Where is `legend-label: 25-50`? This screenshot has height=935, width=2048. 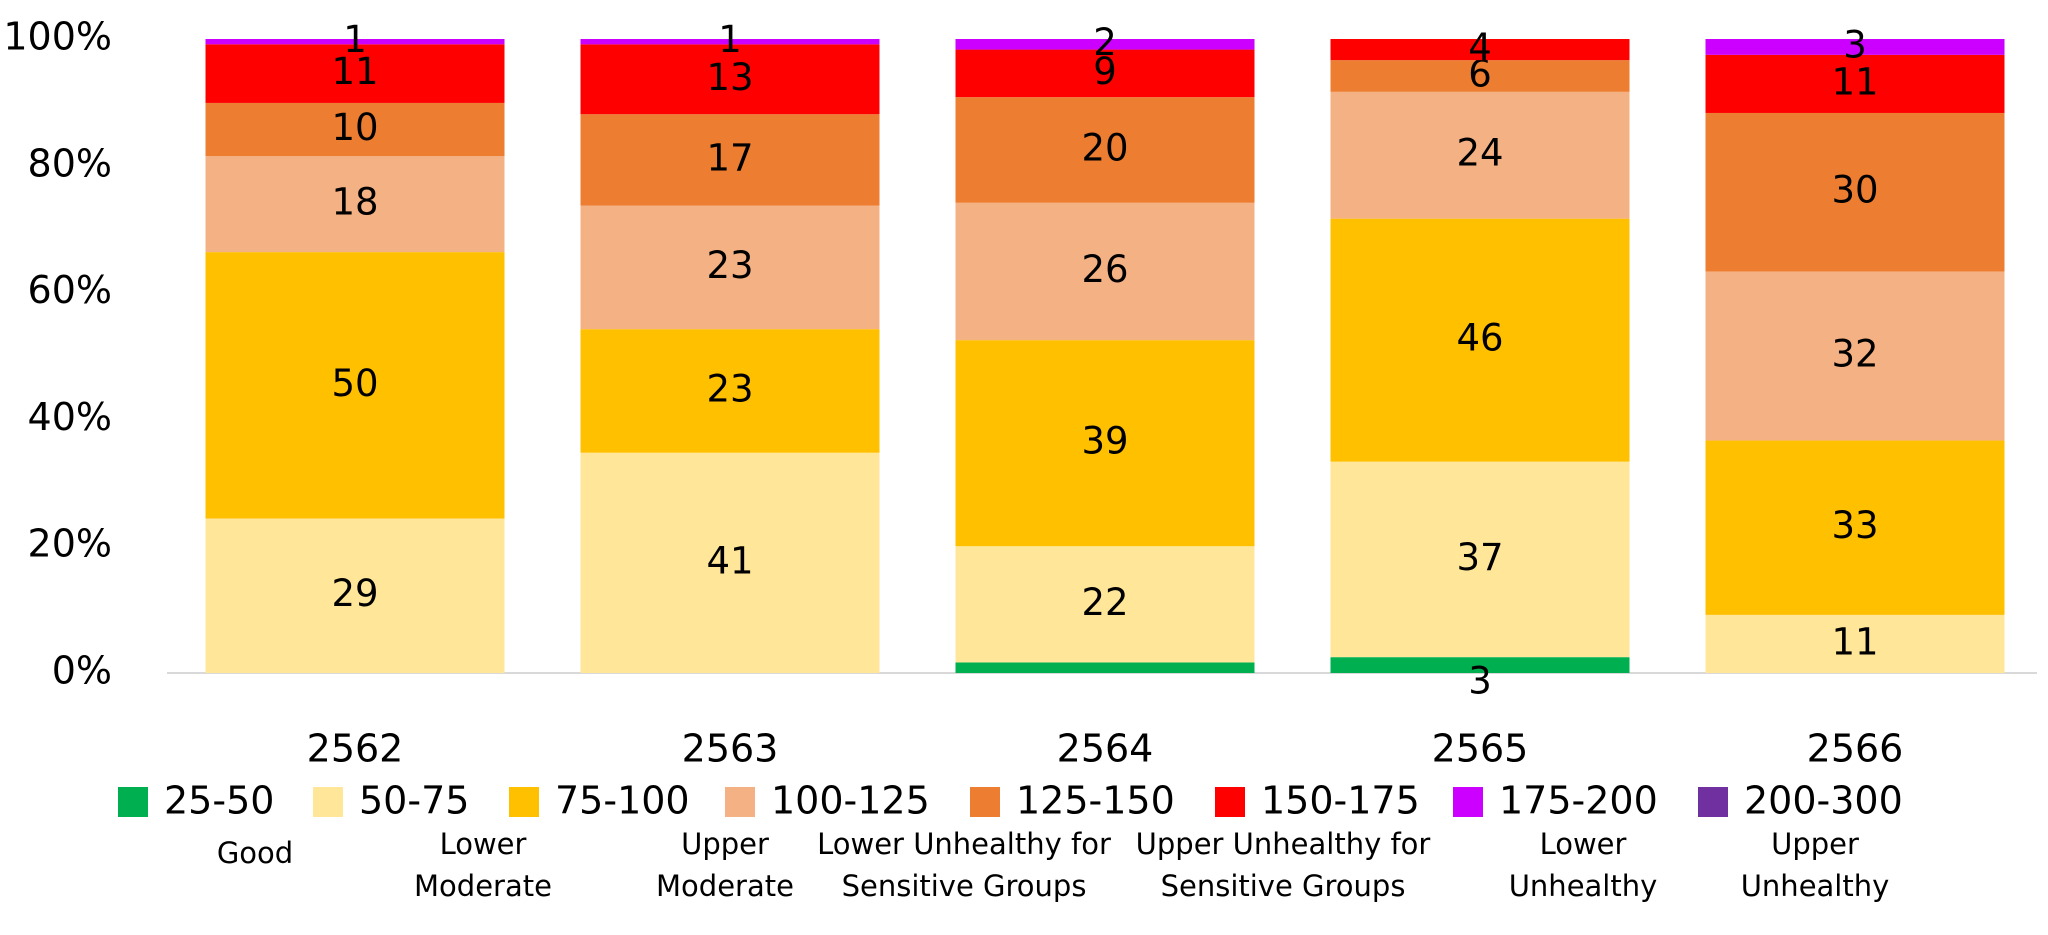
legend-label: 25-50 is located at coordinates (219, 801).